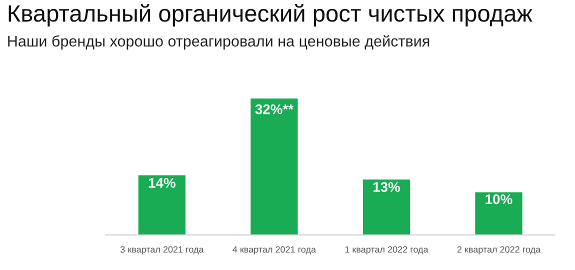 The height and width of the screenshot is (270, 575). What do you see at coordinates (274, 250) in the screenshot?
I see `x-tick-label: 4 квартал 2021 года` at bounding box center [274, 250].